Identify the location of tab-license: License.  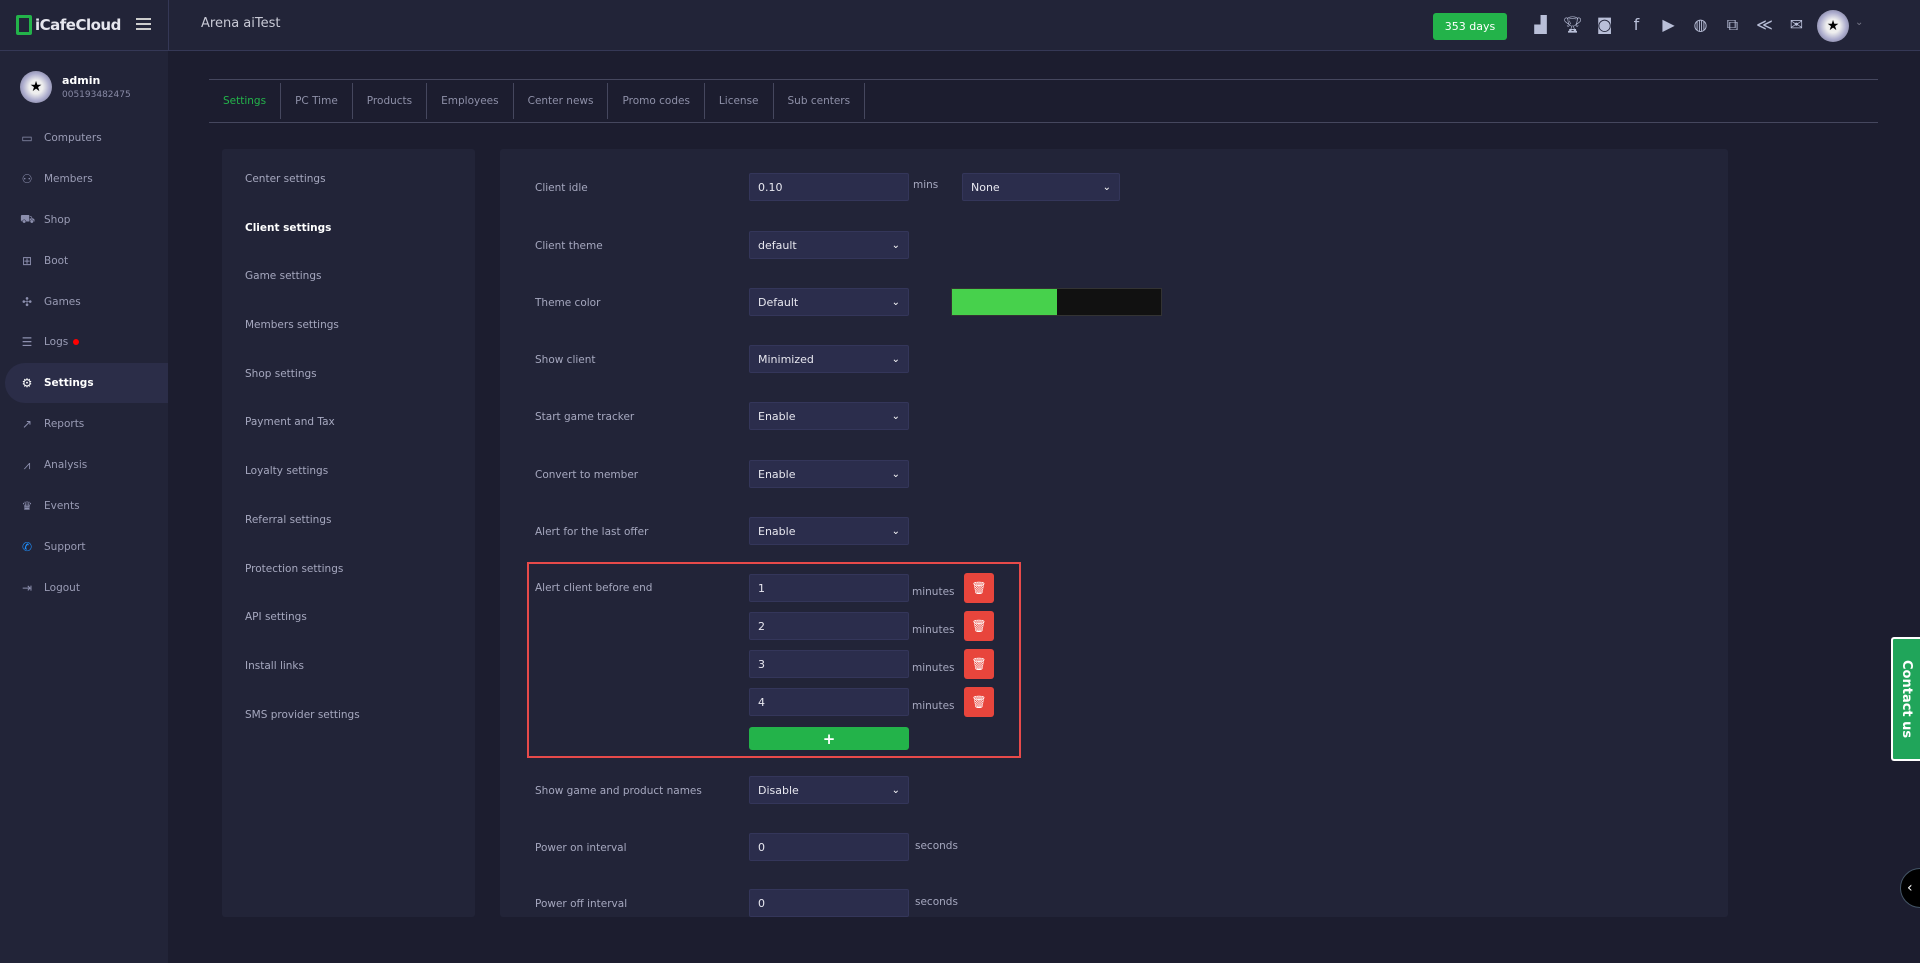
(739, 101).